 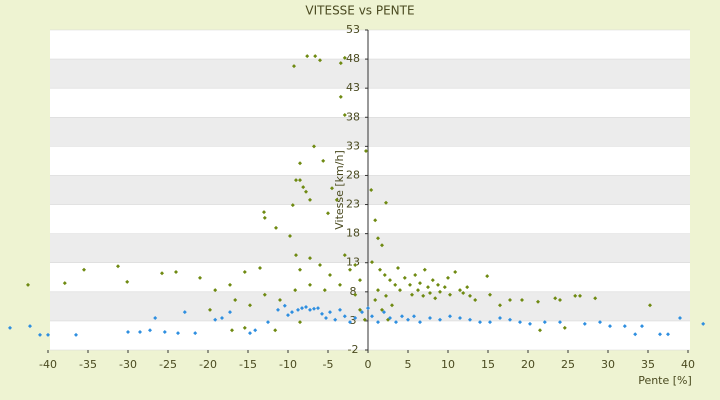 I want to click on y-tick-label: 8, so click(x=353, y=291).